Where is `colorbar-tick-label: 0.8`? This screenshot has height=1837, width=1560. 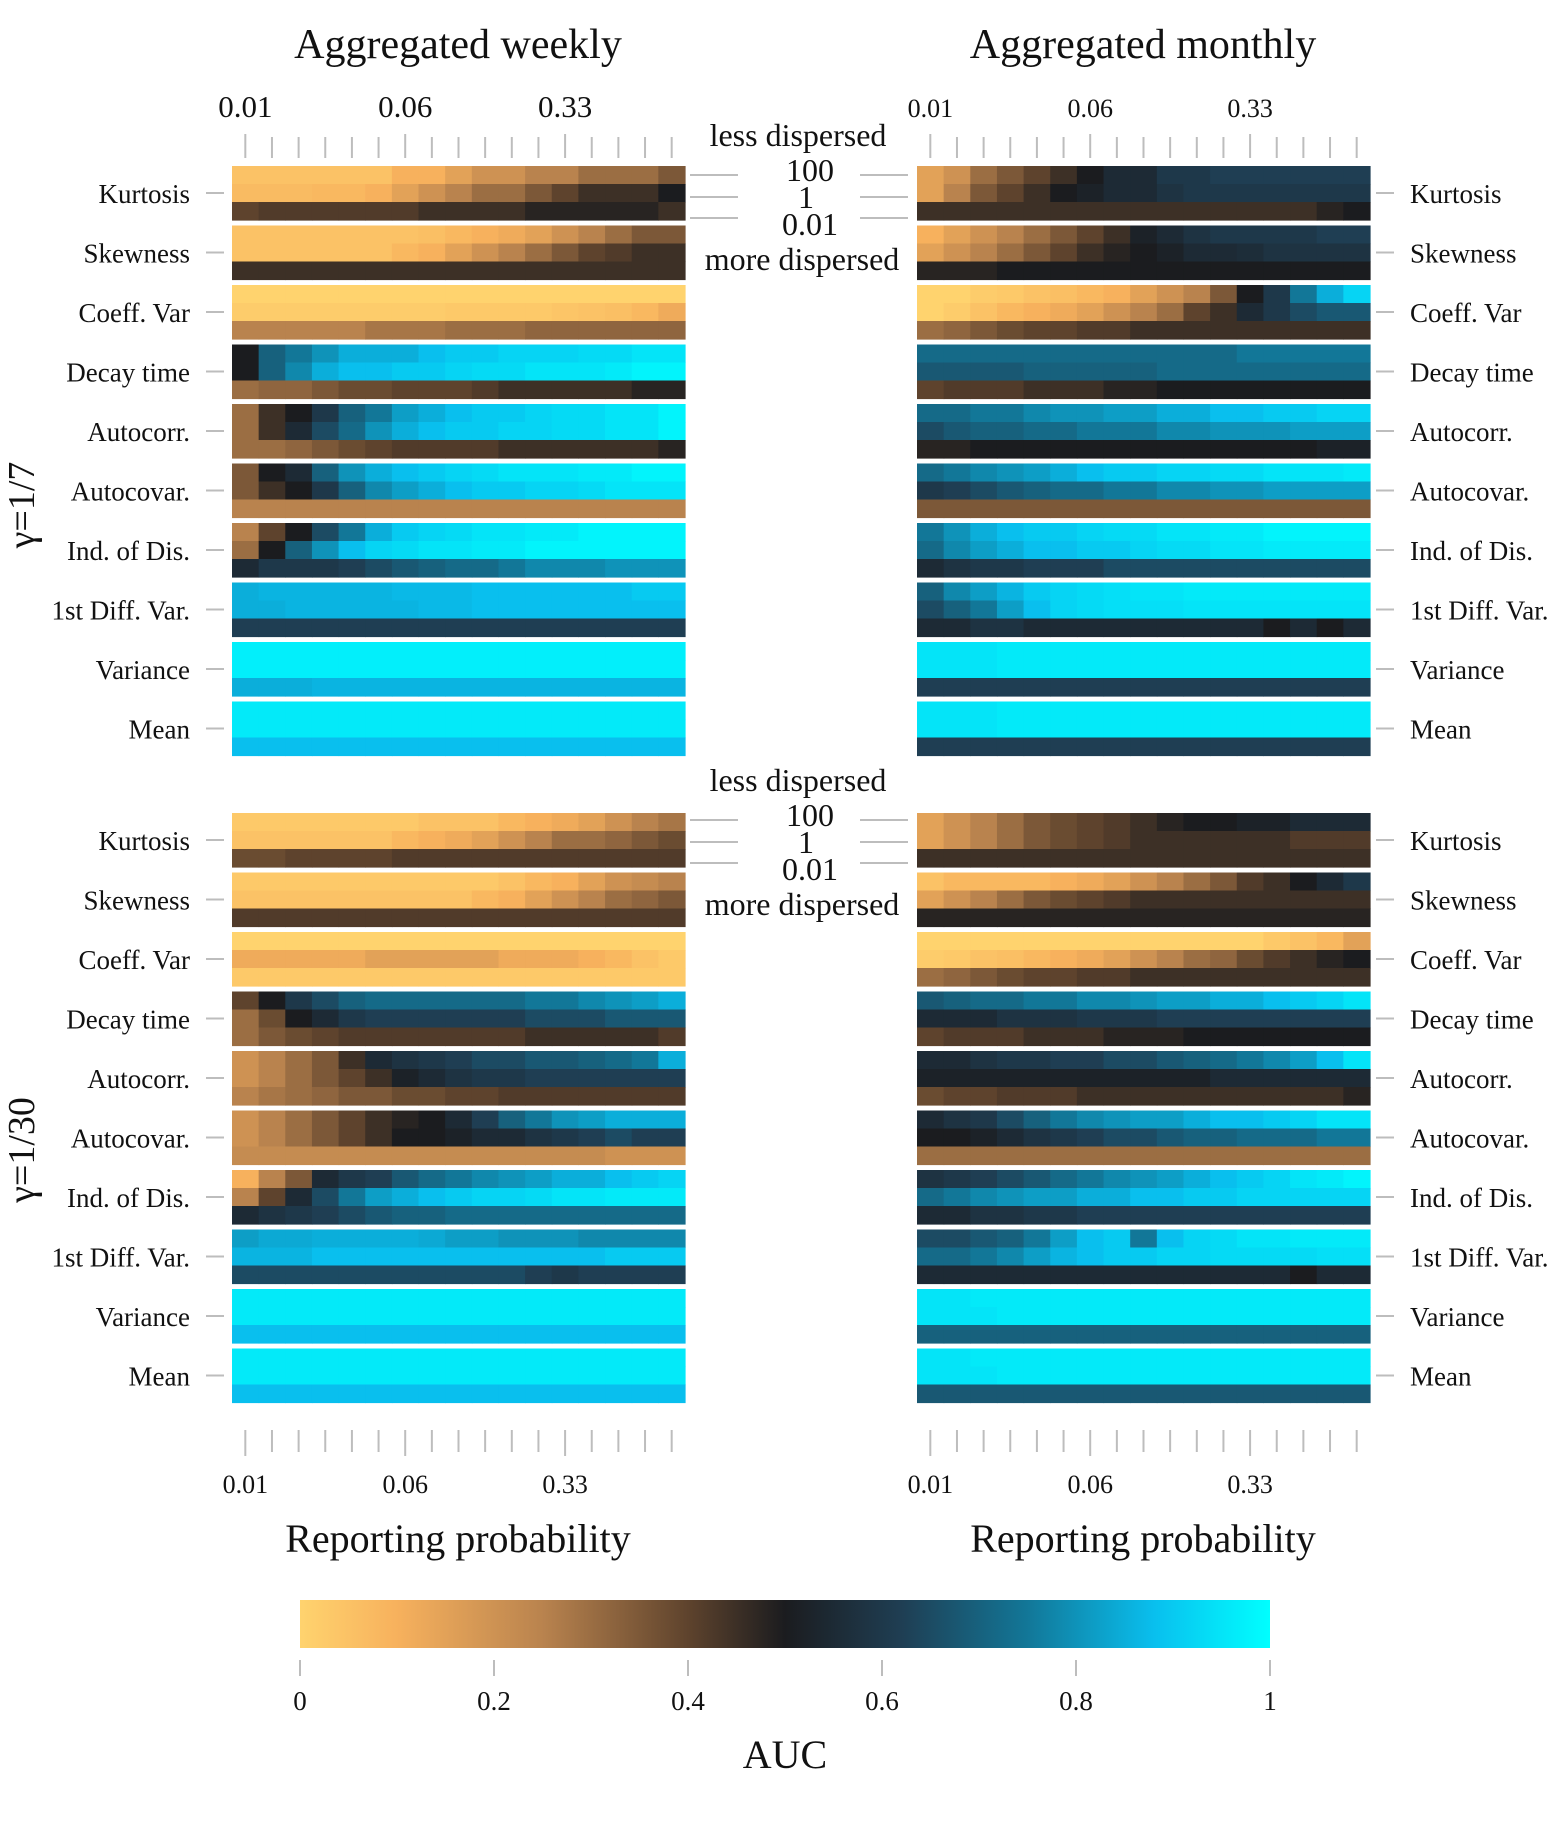 colorbar-tick-label: 0.8 is located at coordinates (1076, 1701).